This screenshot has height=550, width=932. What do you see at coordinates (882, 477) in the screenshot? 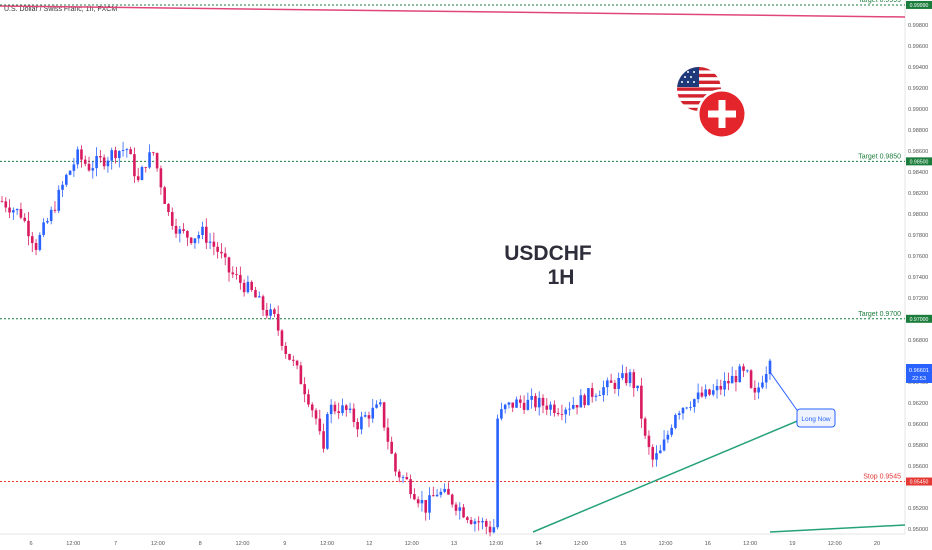
I see `level-label: Stop 0.9545` at bounding box center [882, 477].